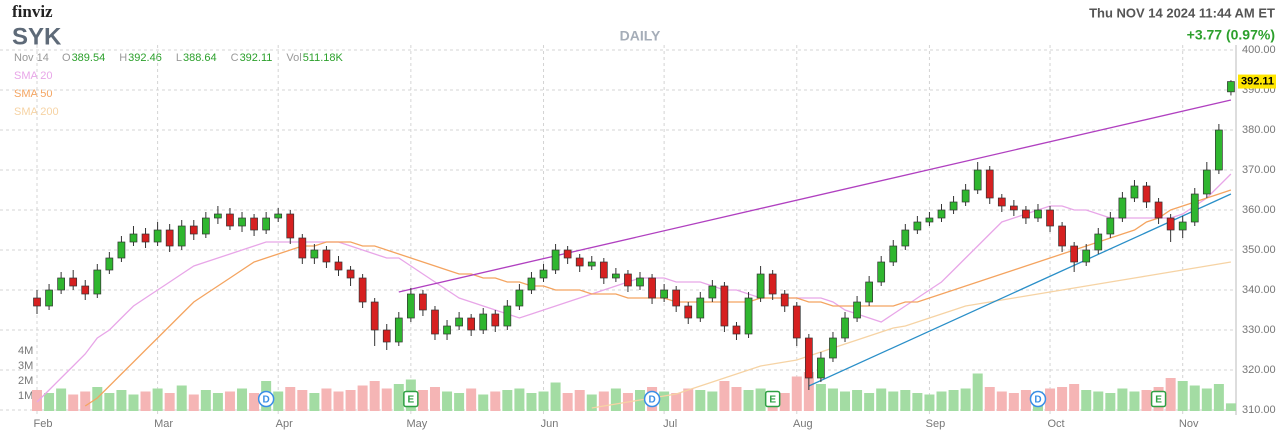 The width and height of the screenshot is (1287, 447). What do you see at coordinates (36, 112) in the screenshot?
I see `legend-entry: SMA 200` at bounding box center [36, 112].